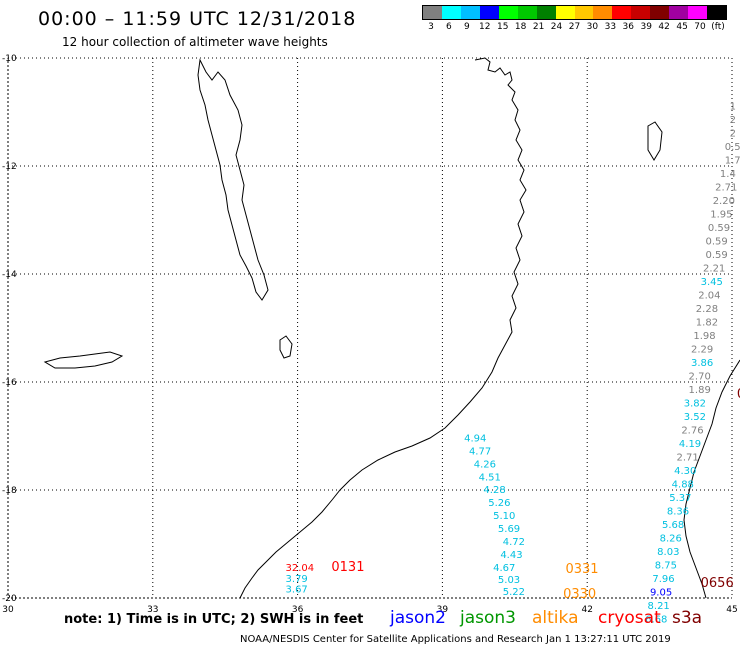  Describe the element at coordinates (431, 27) in the screenshot. I see `legend-label: 3` at that location.